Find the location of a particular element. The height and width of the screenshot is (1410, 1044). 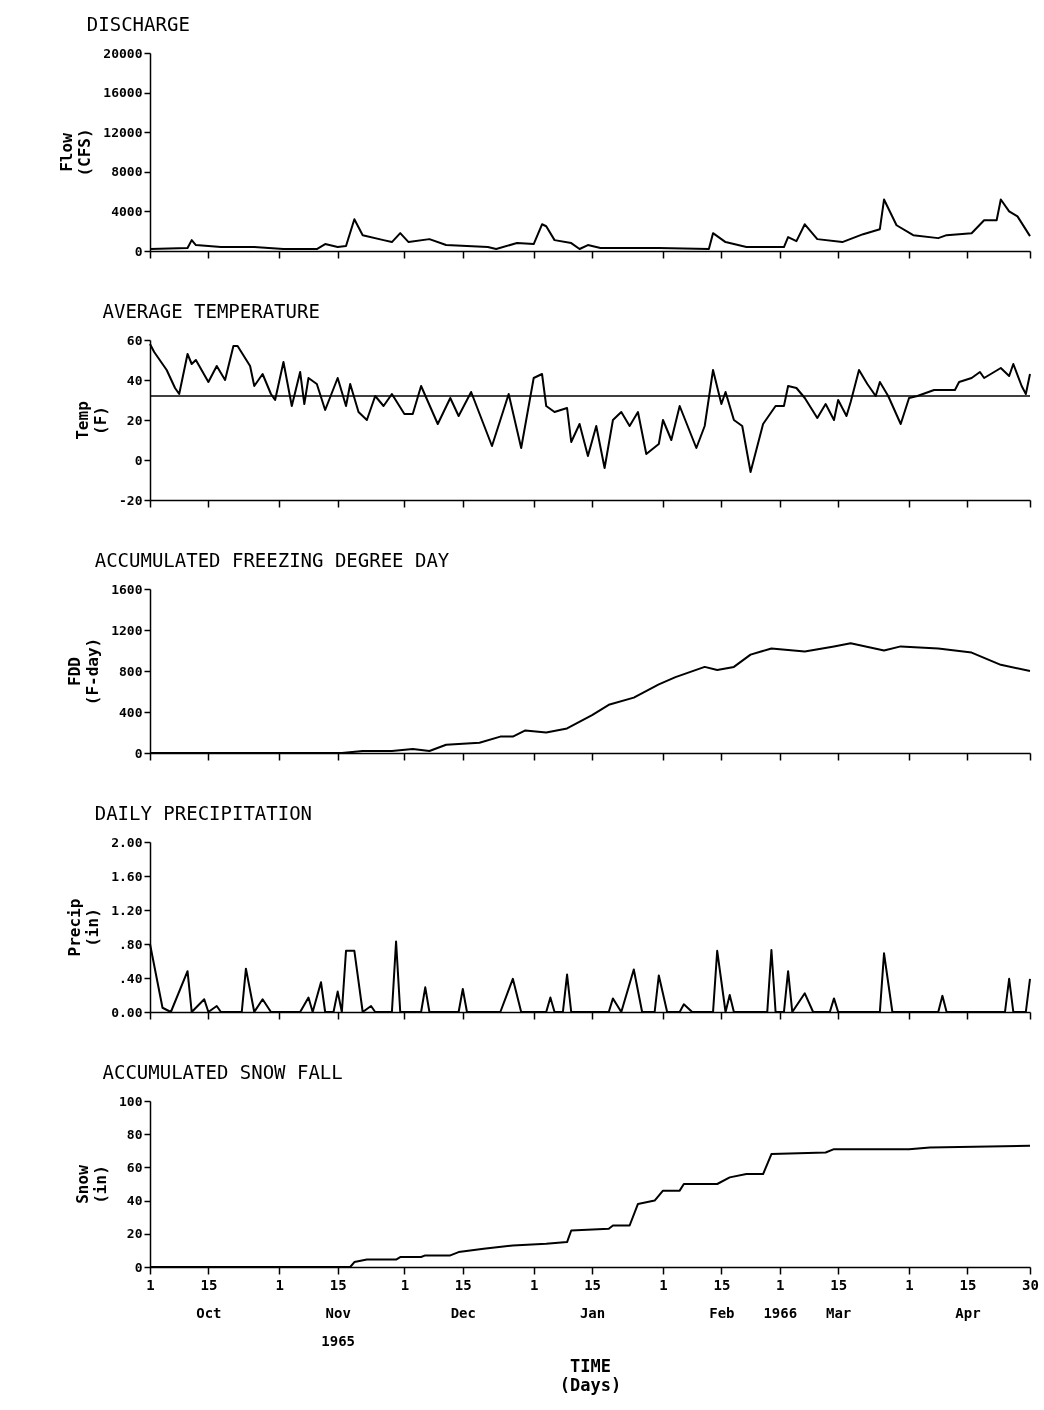

x-tick-label: 30 is located at coordinates (1030, 1284).